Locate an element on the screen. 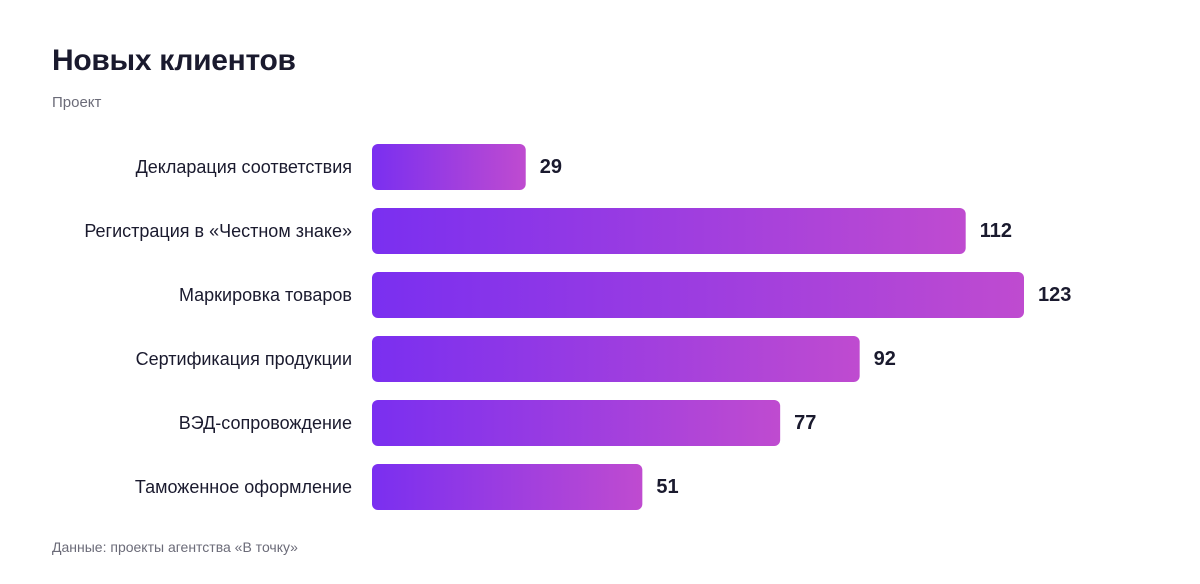  source-note: Данные: проекты агентства «В точку» is located at coordinates (175, 547).